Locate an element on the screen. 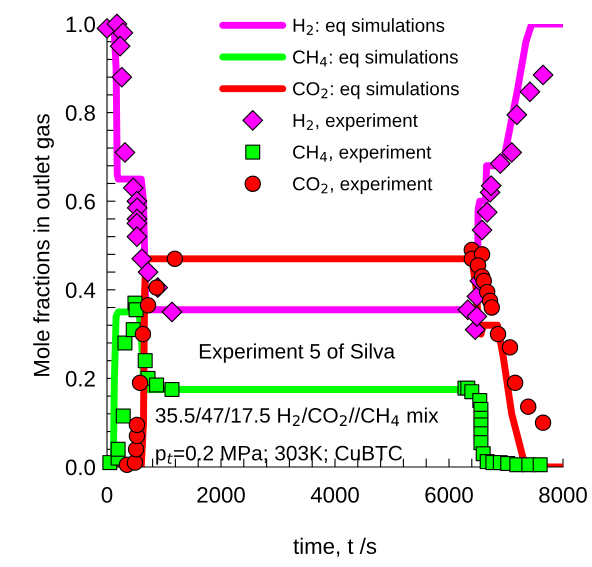  annotation: p$_{t}$=0.2 MPa; 303K; CuBTC is located at coordinates (279, 455).